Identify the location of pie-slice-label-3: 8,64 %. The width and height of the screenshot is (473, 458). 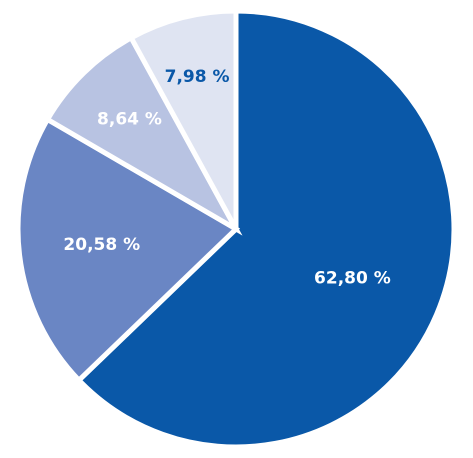
(129, 120).